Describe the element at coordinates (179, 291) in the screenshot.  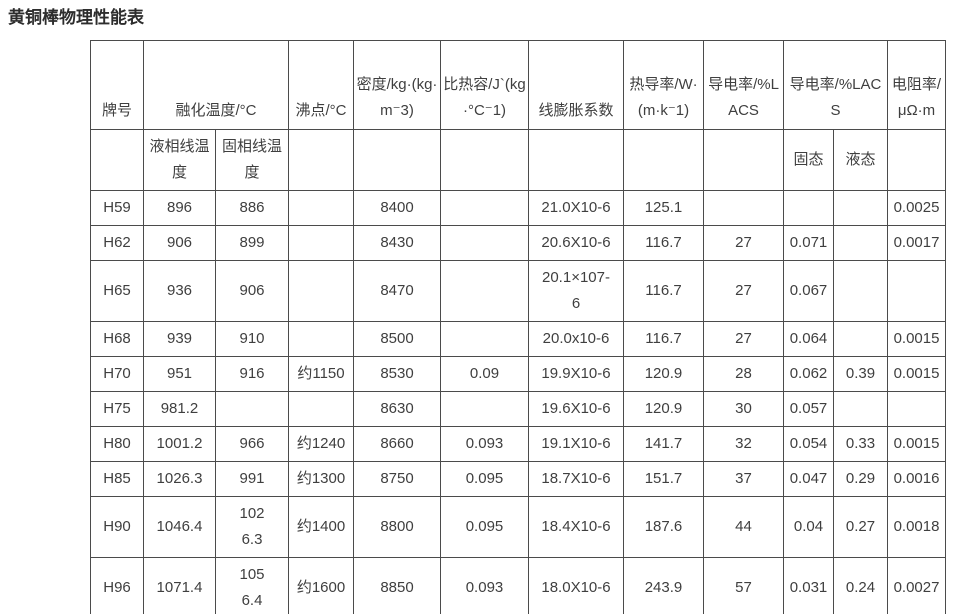
I see `cell-liquidus: 936` at that location.